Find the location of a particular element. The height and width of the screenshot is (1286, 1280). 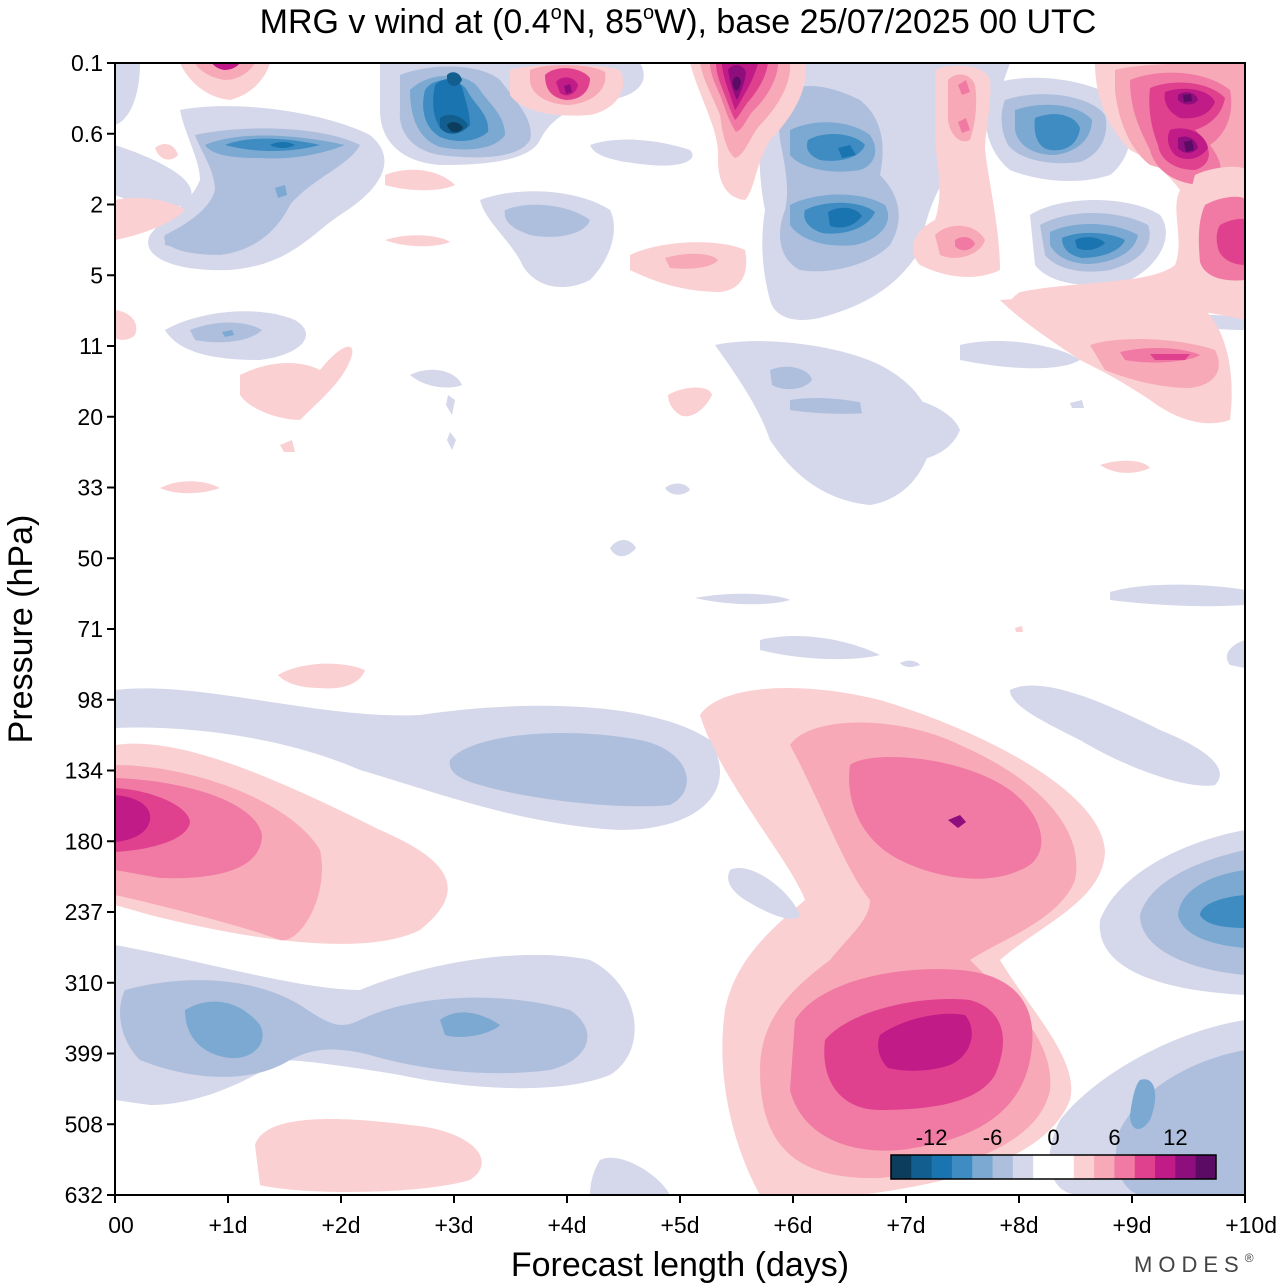

y-tick-label: 2 is located at coordinates (96, 205).